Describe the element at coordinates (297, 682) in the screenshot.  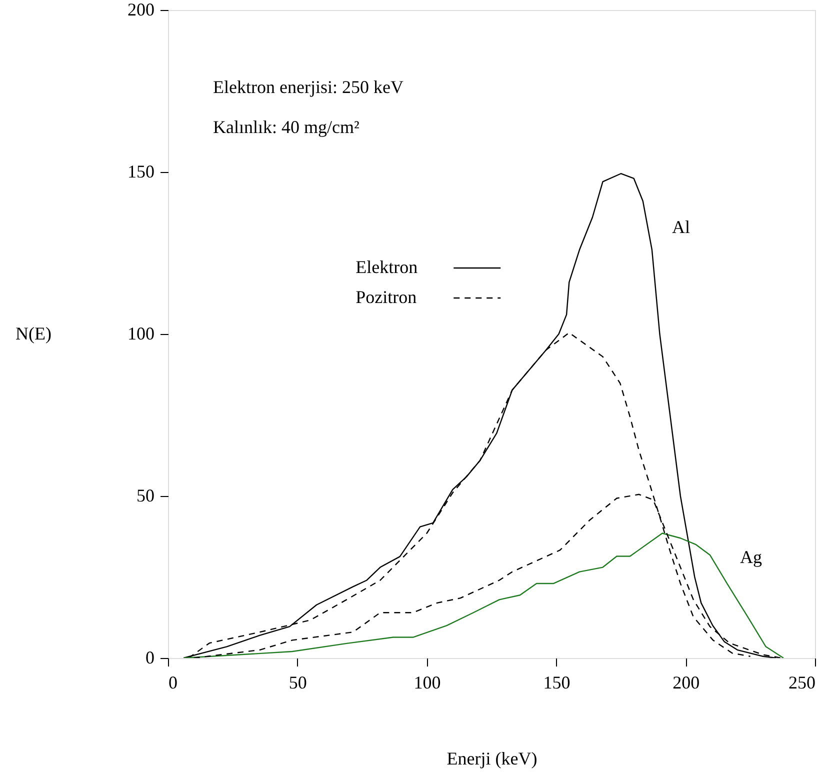
I see `x-tick-label: 50` at that location.